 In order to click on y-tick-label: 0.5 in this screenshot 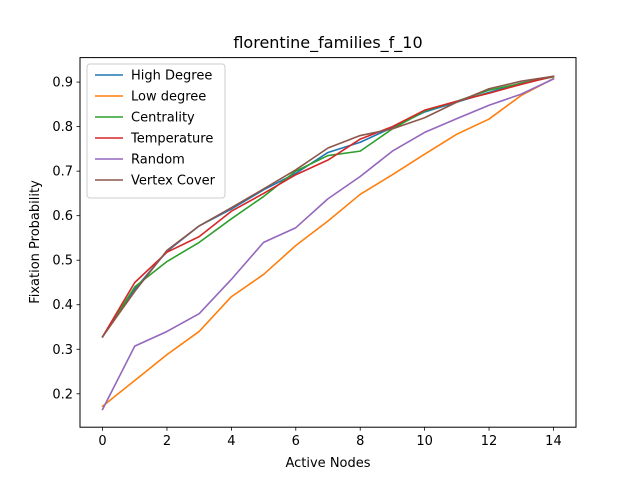, I will do `click(62, 261)`.